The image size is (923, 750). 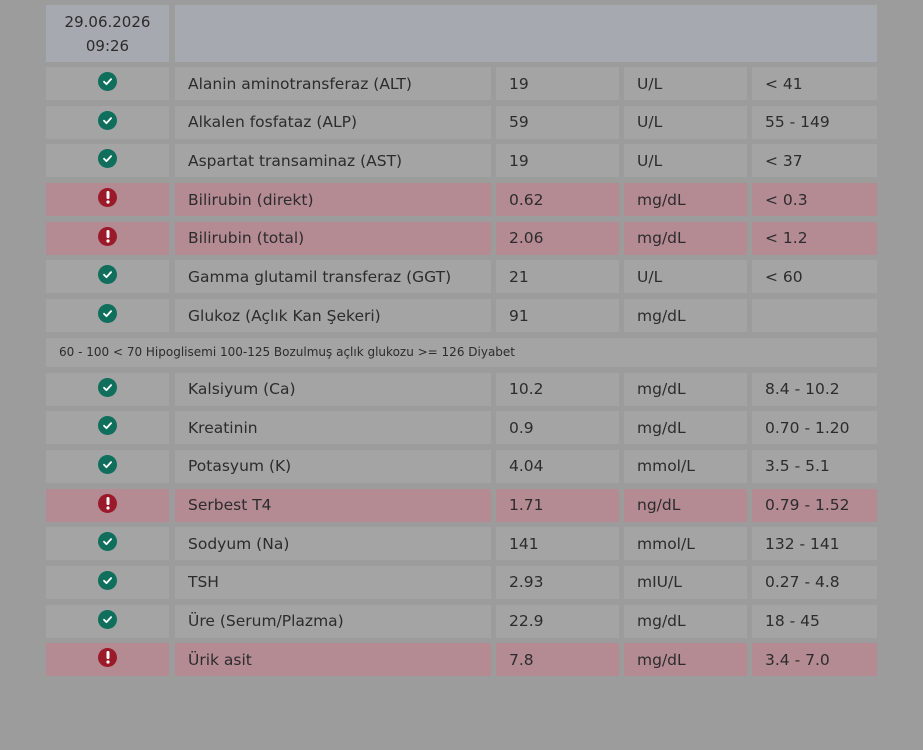 I want to click on test-name: Bilirubin (total), so click(x=333, y=238).